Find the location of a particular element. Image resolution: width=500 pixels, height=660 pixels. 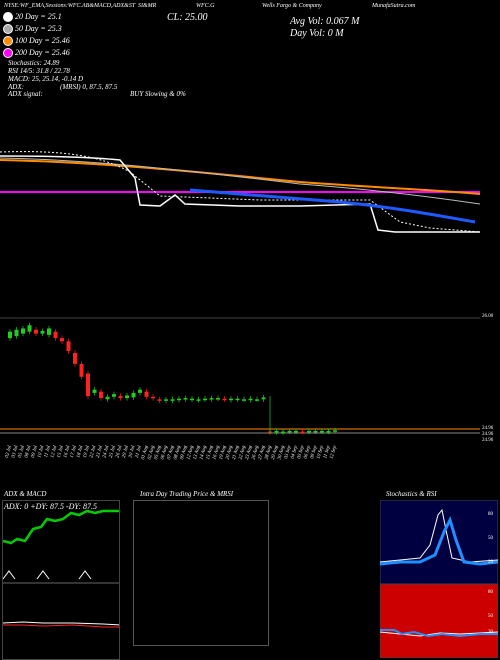

date-label: 16 Aug is located at coordinates (216, 453).